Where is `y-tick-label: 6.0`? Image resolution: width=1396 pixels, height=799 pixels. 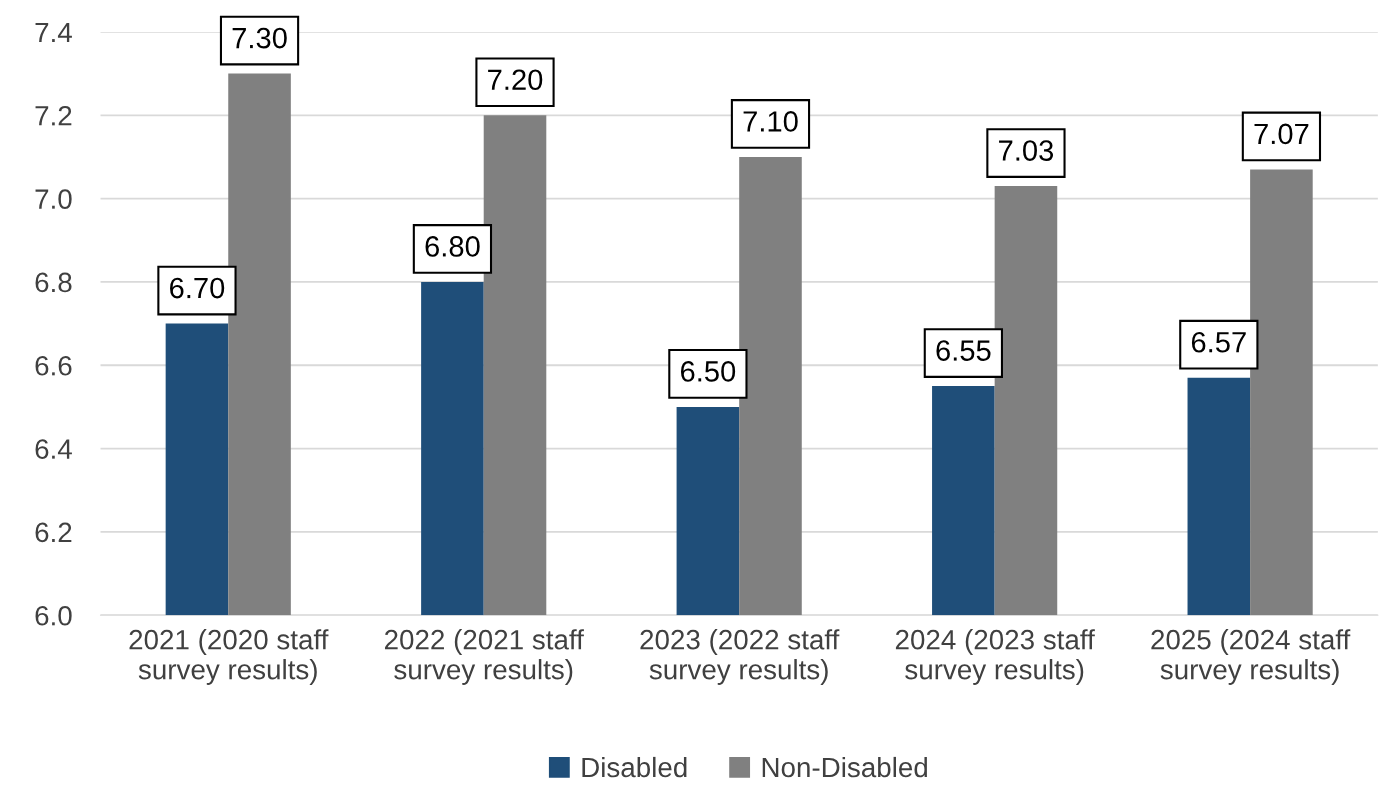 y-tick-label: 6.0 is located at coordinates (53, 615).